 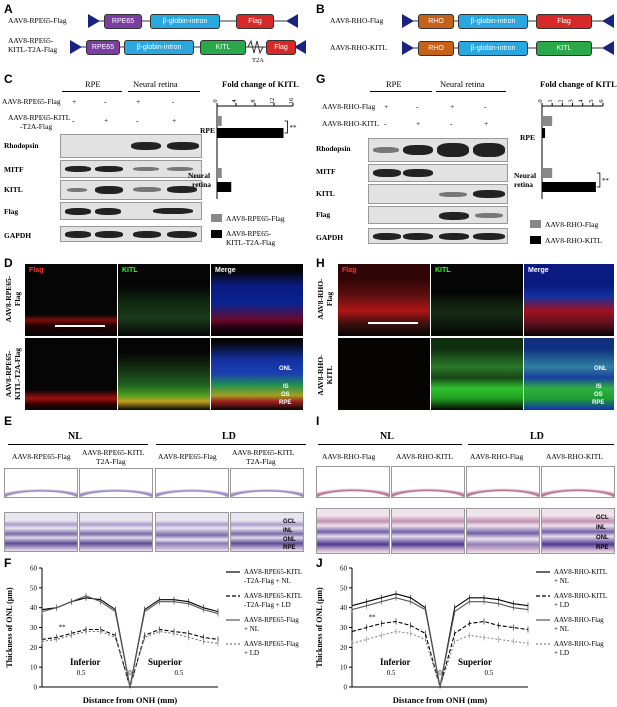 I want to click on rpe65-box-a1: RPE65, so click(x=123, y=21).